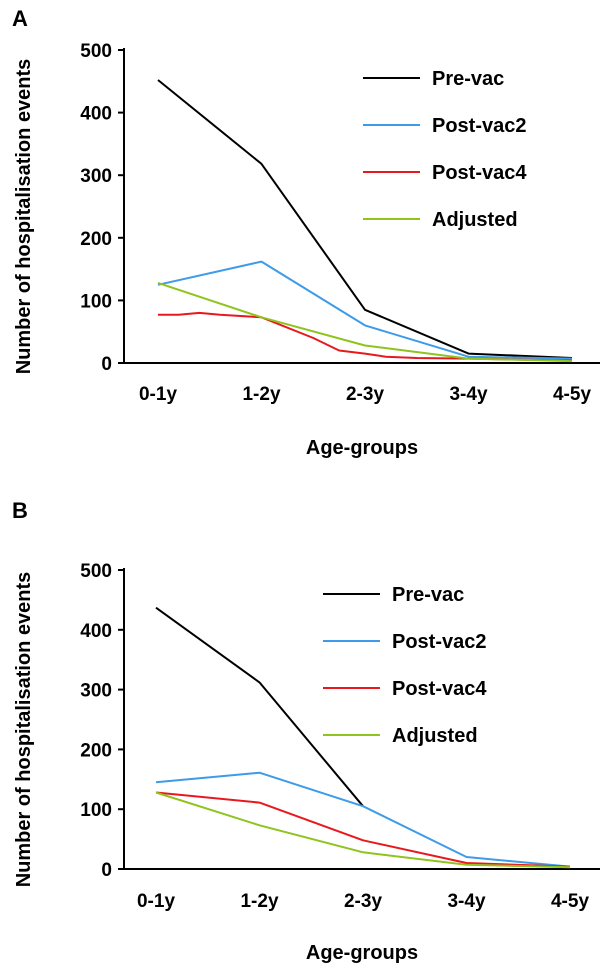  Describe the element at coordinates (20, 510) in the screenshot. I see `panel-label-b: B` at that location.